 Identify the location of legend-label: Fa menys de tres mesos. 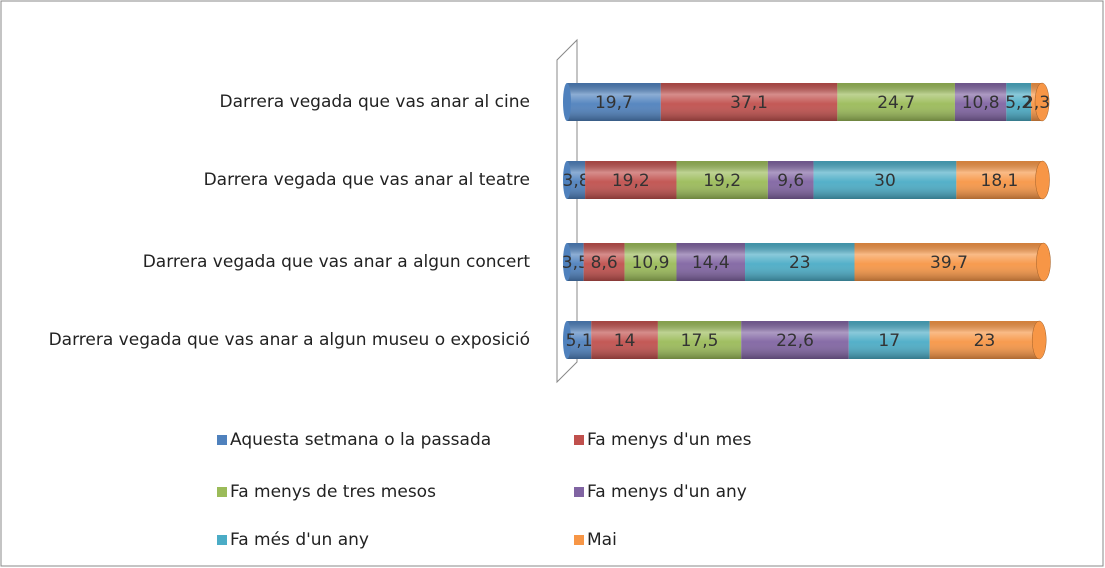
(333, 492).